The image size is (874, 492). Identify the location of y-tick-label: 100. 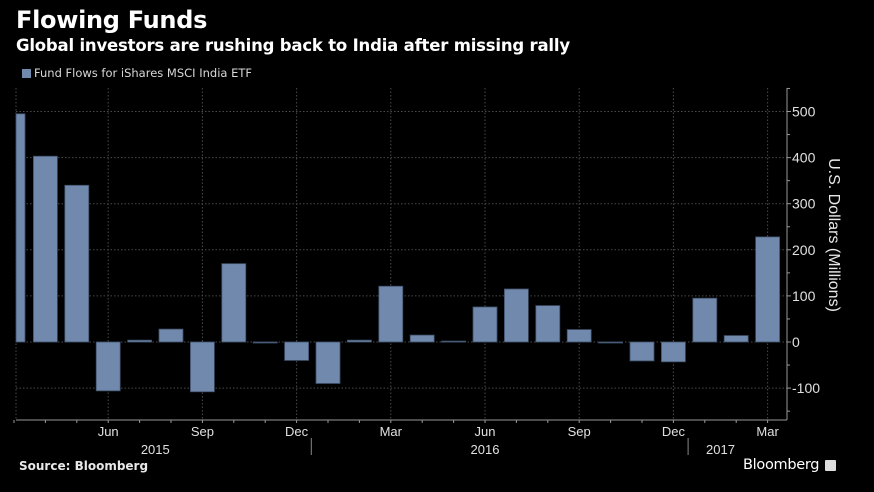
(804, 296).